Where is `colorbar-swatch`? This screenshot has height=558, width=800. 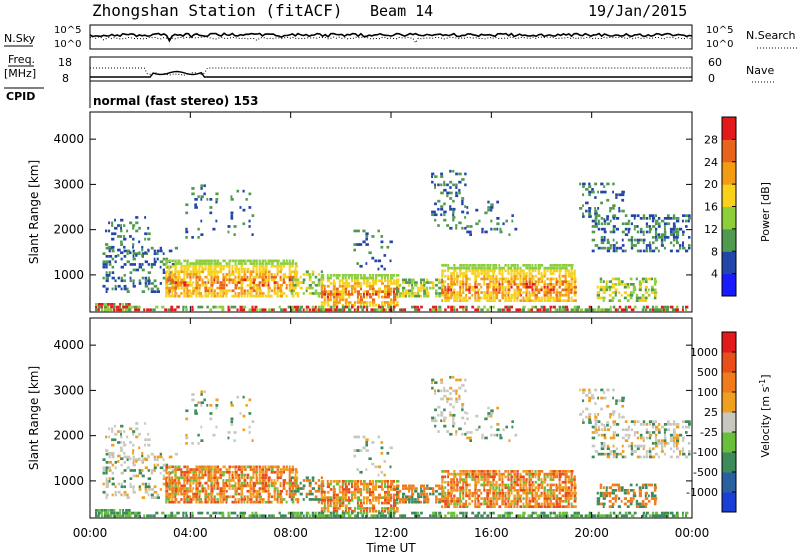 colorbar-swatch is located at coordinates (729, 195).